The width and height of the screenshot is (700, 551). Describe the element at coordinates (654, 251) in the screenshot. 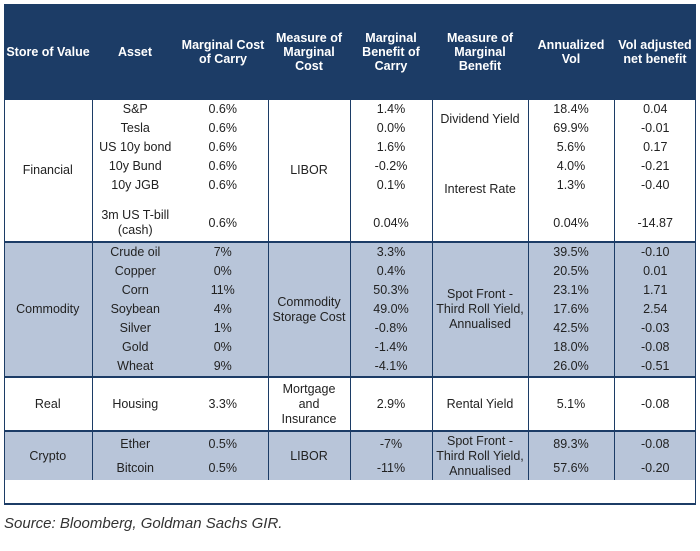

I see `net-cell: -0.10` at that location.